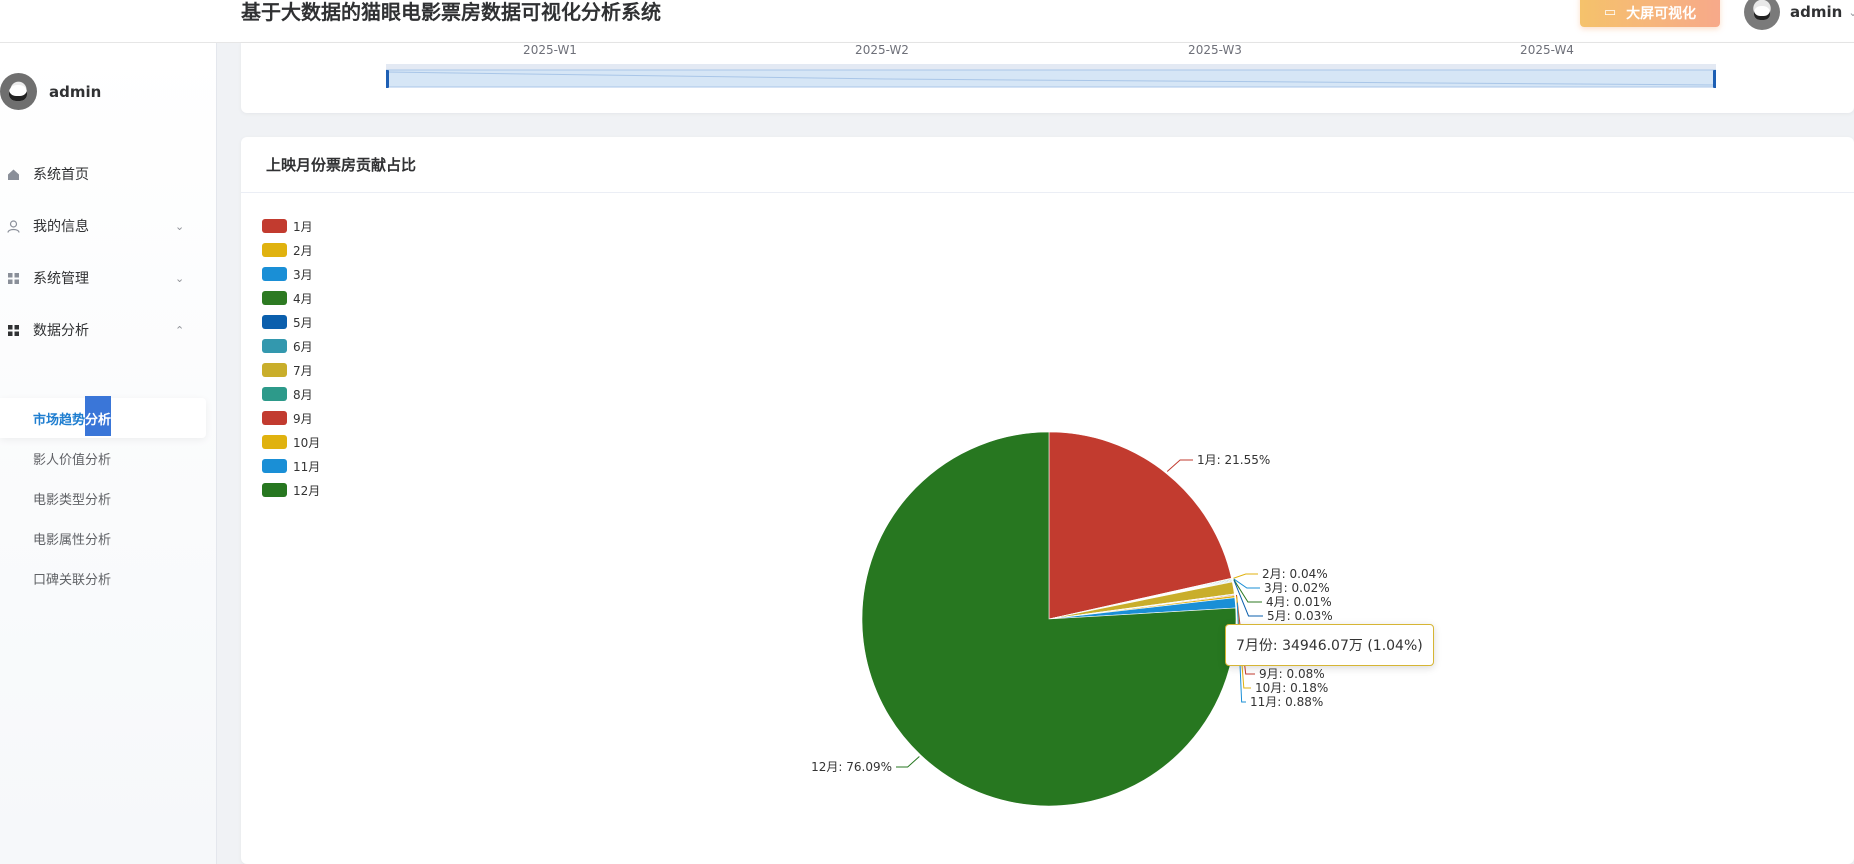 This screenshot has height=864, width=1854. I want to click on legend-item: 4月, so click(291, 298).